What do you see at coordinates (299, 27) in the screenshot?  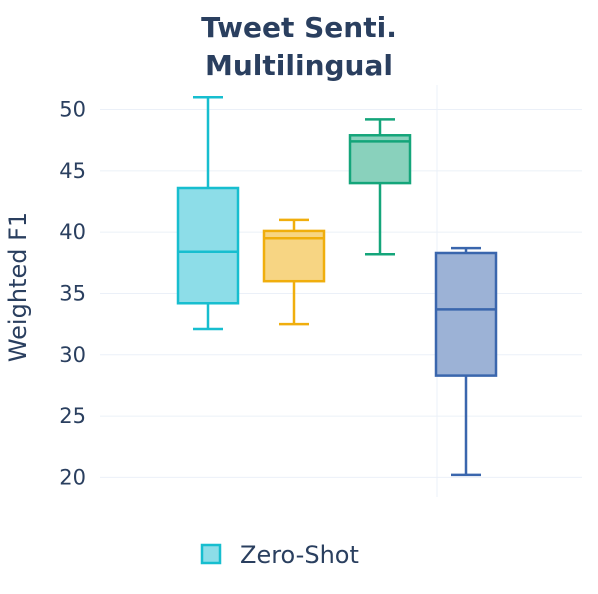 I see `chart-title-line-1: Tweet Senti.` at bounding box center [299, 27].